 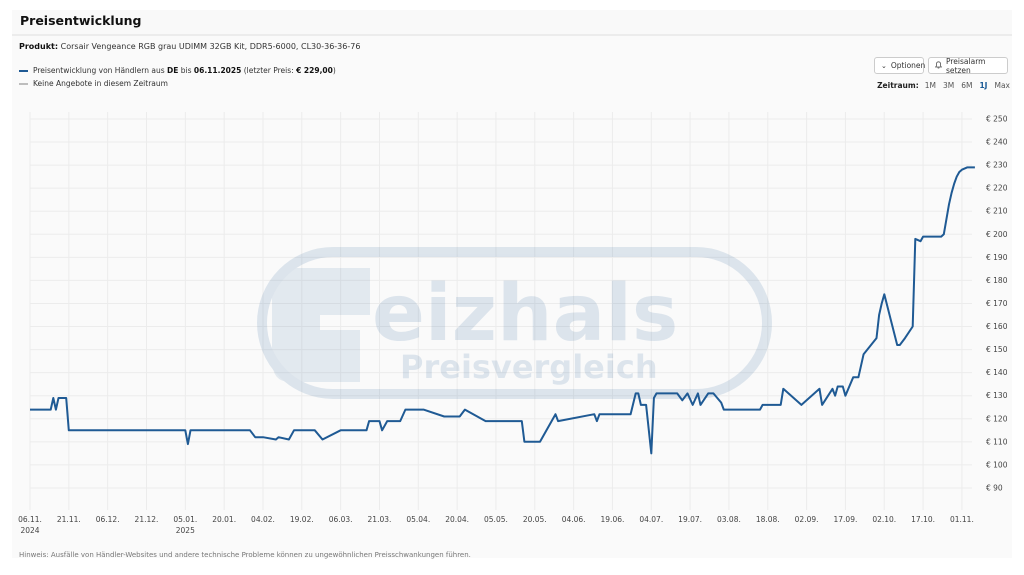 I want to click on legend-no-offers-text: Keine Angebote in diesem Zeitraum, so click(x=100, y=83).